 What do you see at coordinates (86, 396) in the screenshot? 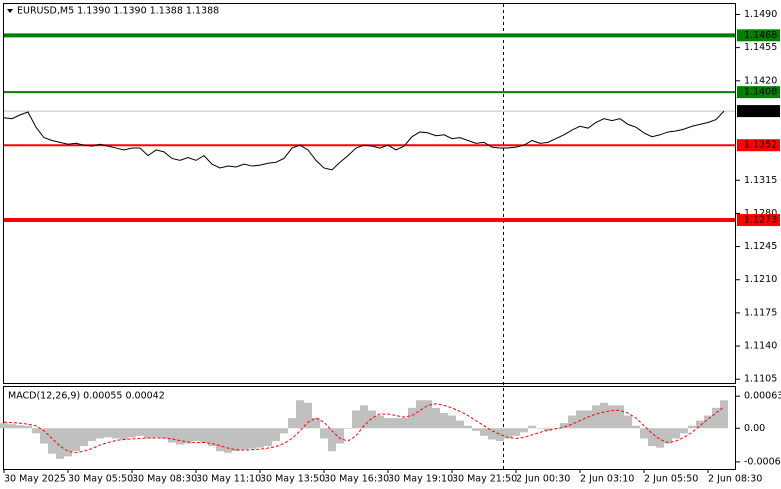
I see `macd-title: MACD(12,26,9) 0.00055 0.00042` at bounding box center [86, 396].